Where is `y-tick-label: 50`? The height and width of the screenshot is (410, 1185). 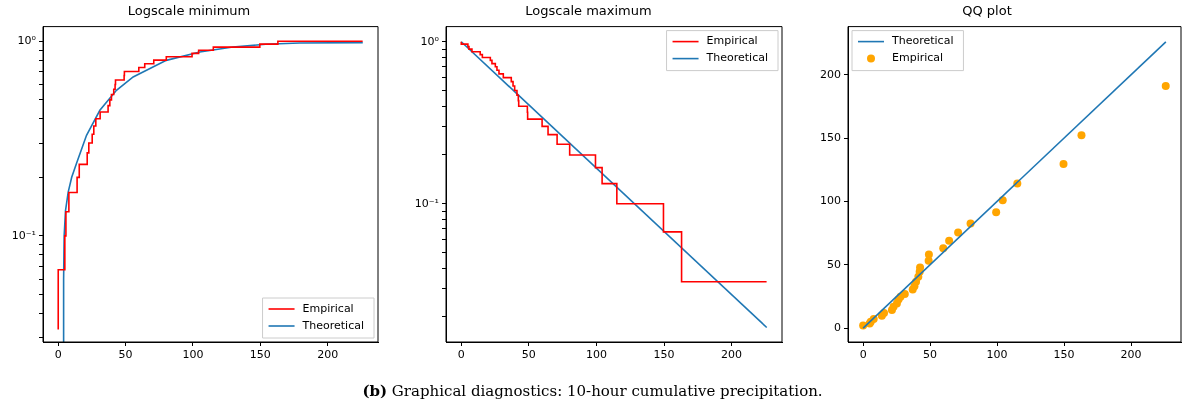
y-tick-label: 50 is located at coordinates (834, 264).